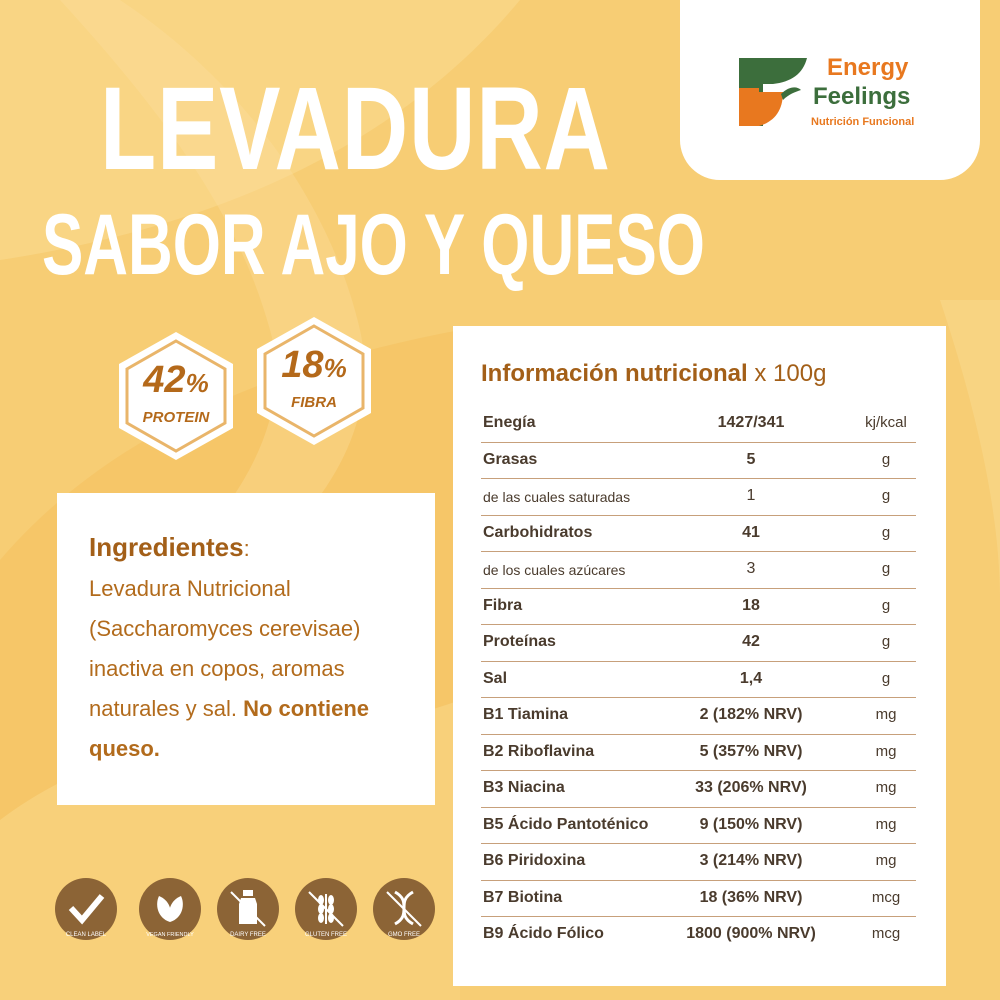 Image resolution: width=1000 pixels, height=1000 pixels. Describe the element at coordinates (863, 122) in the screenshot. I see `brand-tagline: Nutrición Funcional` at that location.